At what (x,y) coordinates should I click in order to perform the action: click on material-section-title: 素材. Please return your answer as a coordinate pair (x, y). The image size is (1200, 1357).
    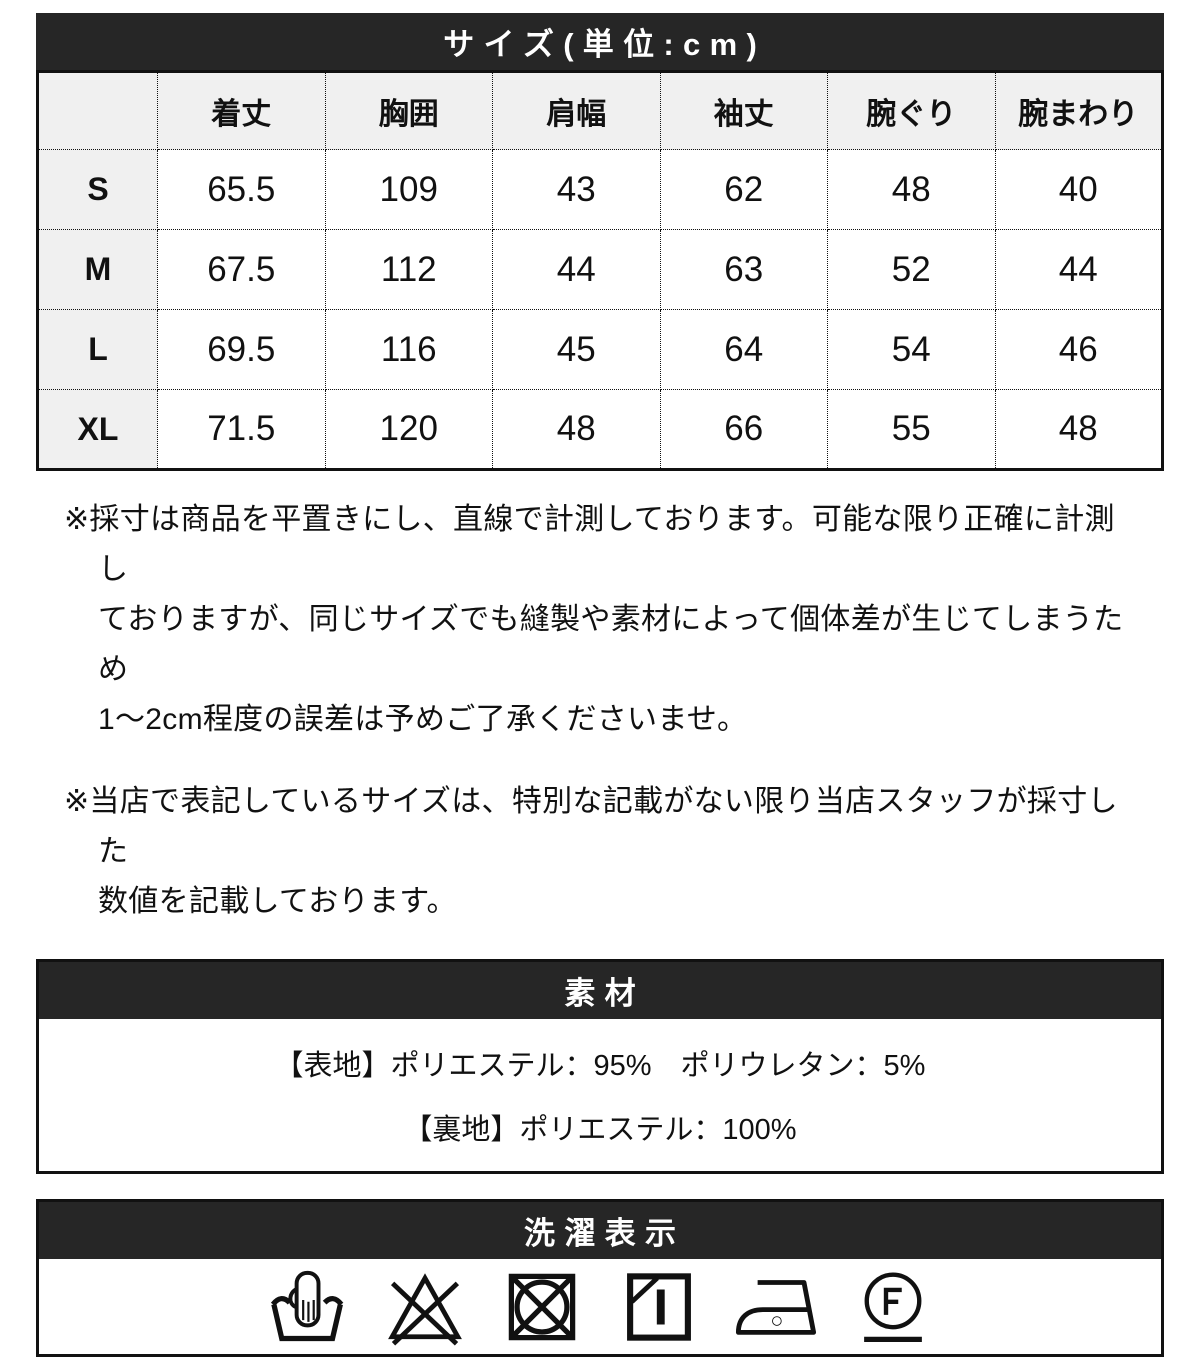
    Looking at the image, I should click on (600, 990).